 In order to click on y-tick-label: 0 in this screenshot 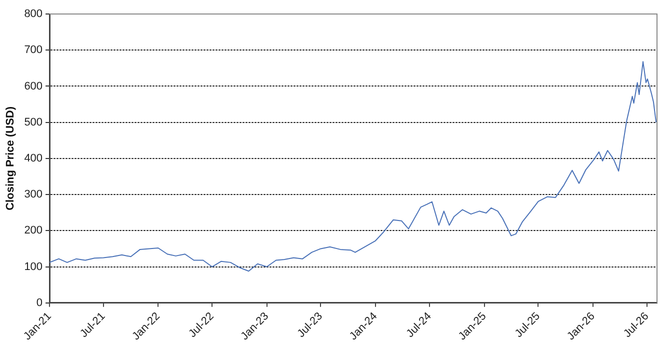, I will do `click(39, 302)`.